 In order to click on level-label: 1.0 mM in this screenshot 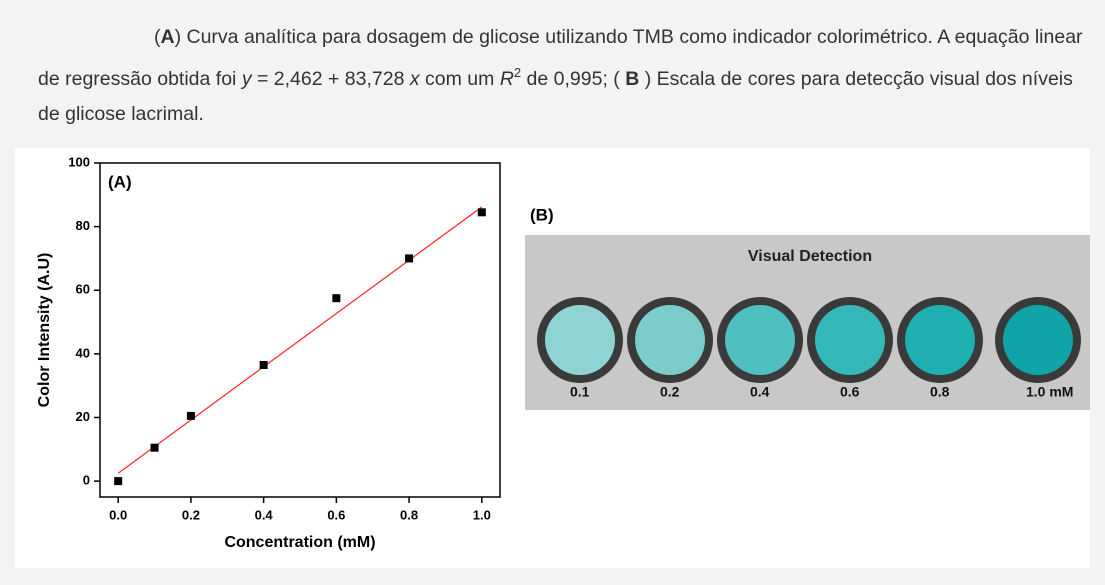, I will do `click(1049, 392)`.